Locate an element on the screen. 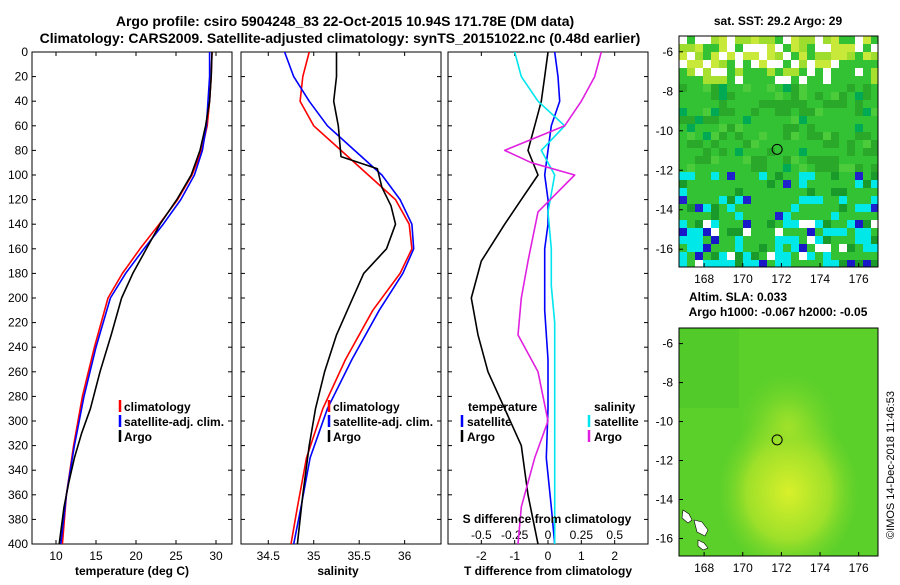 This screenshot has width=900, height=585. depth-tick-label: 360 is located at coordinates (18, 495).